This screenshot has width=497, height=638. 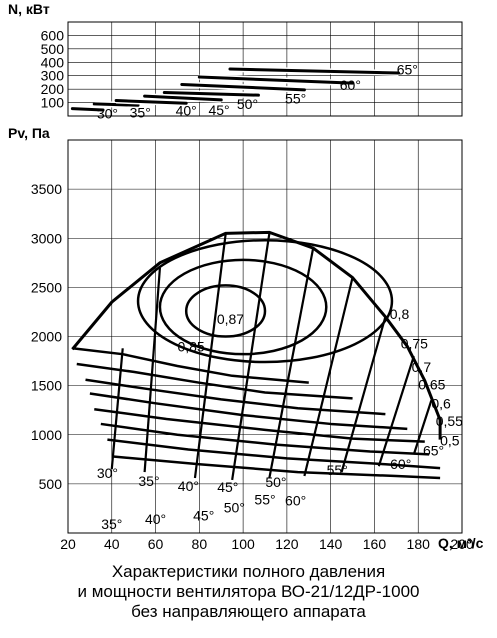 I want to click on flow-tick-label: 20, so click(x=68, y=544).